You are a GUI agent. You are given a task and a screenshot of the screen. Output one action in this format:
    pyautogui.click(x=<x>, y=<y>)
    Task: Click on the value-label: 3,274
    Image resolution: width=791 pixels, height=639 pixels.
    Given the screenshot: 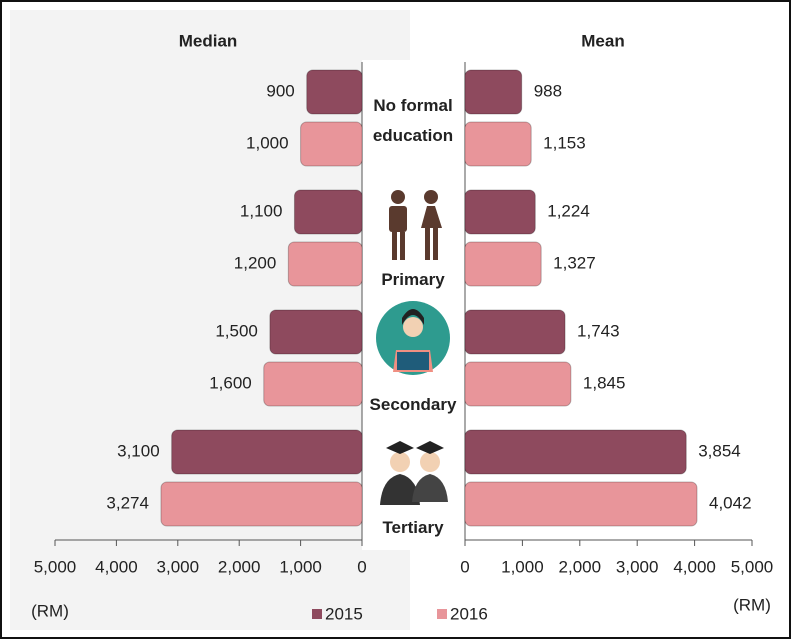 What is the action you would take?
    pyautogui.click(x=127, y=502)
    